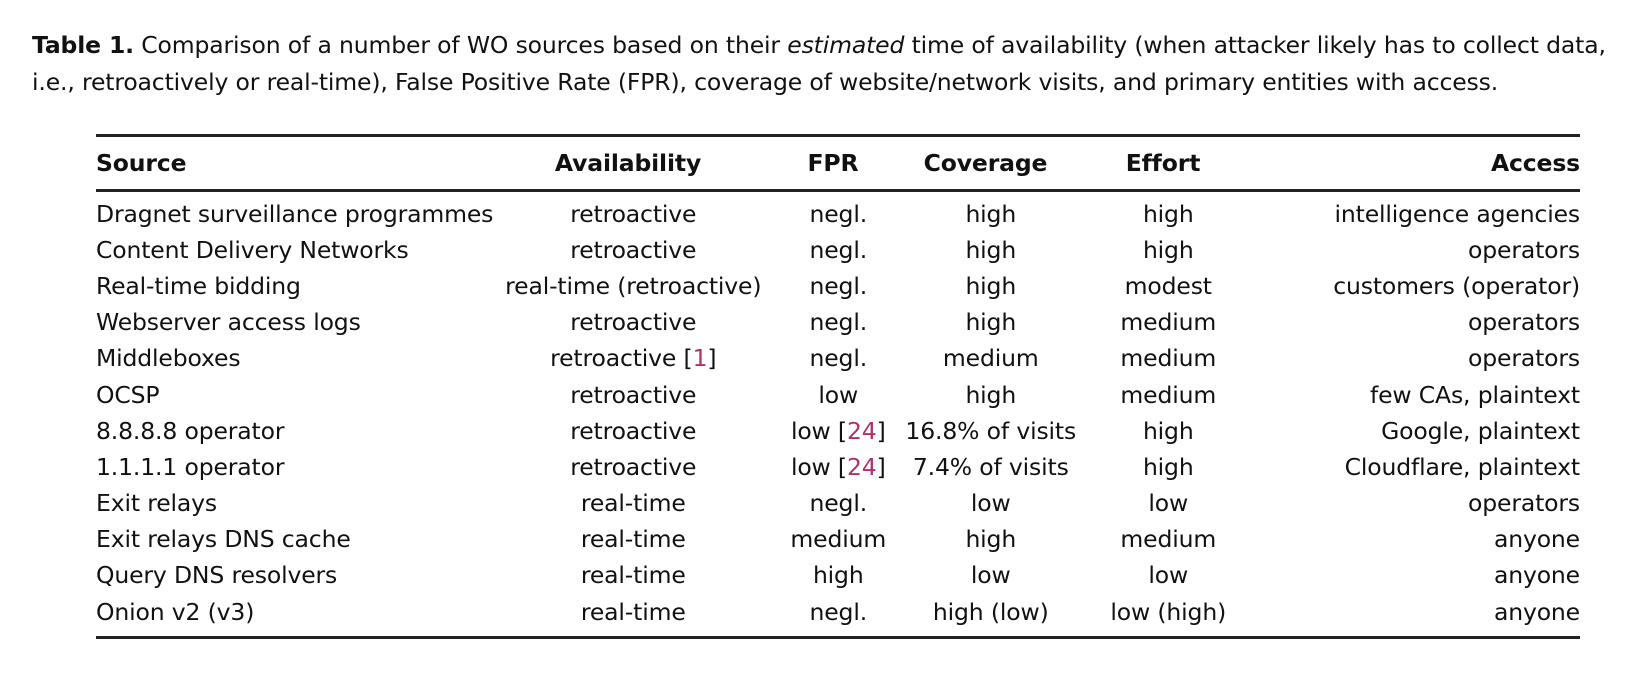 The height and width of the screenshot is (692, 1642). What do you see at coordinates (990, 503) in the screenshot?
I see `cell-coverage: low` at bounding box center [990, 503].